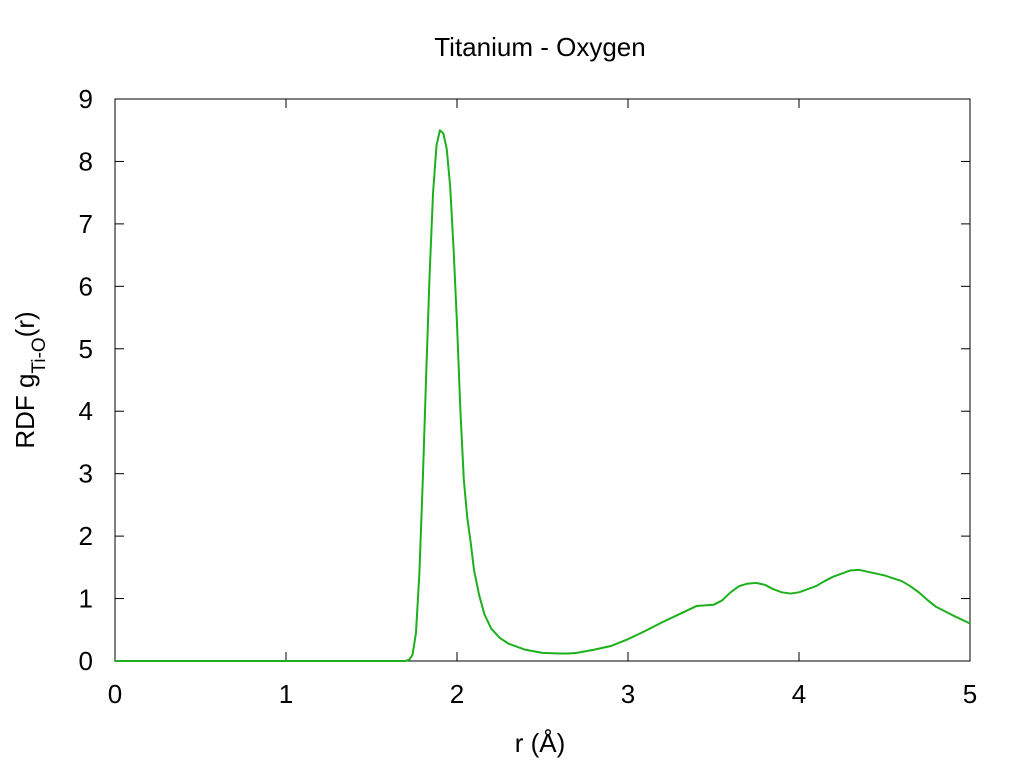  What do you see at coordinates (25, 411) in the screenshot?
I see `y-axis-label-prefix: RDF g` at bounding box center [25, 411].